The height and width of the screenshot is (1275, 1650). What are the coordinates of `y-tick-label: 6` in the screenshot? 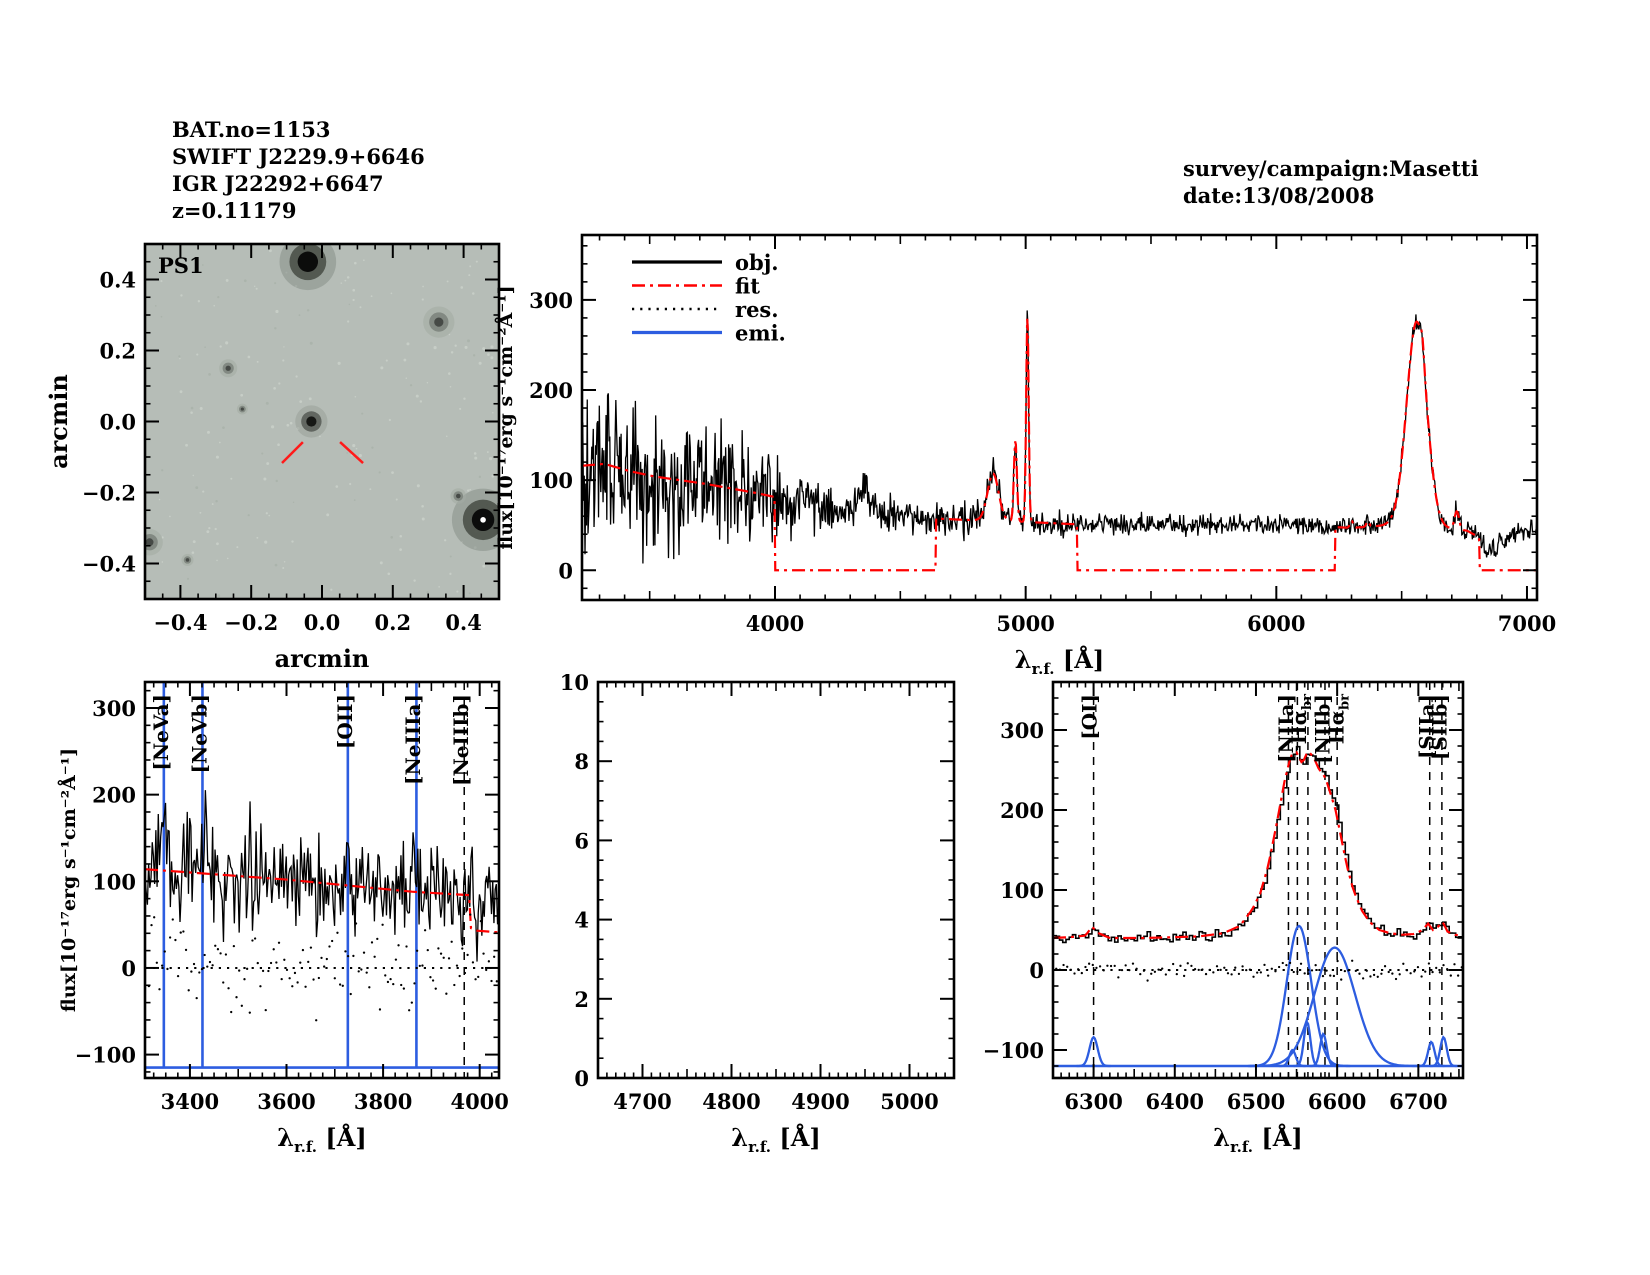 It's located at (581, 840).